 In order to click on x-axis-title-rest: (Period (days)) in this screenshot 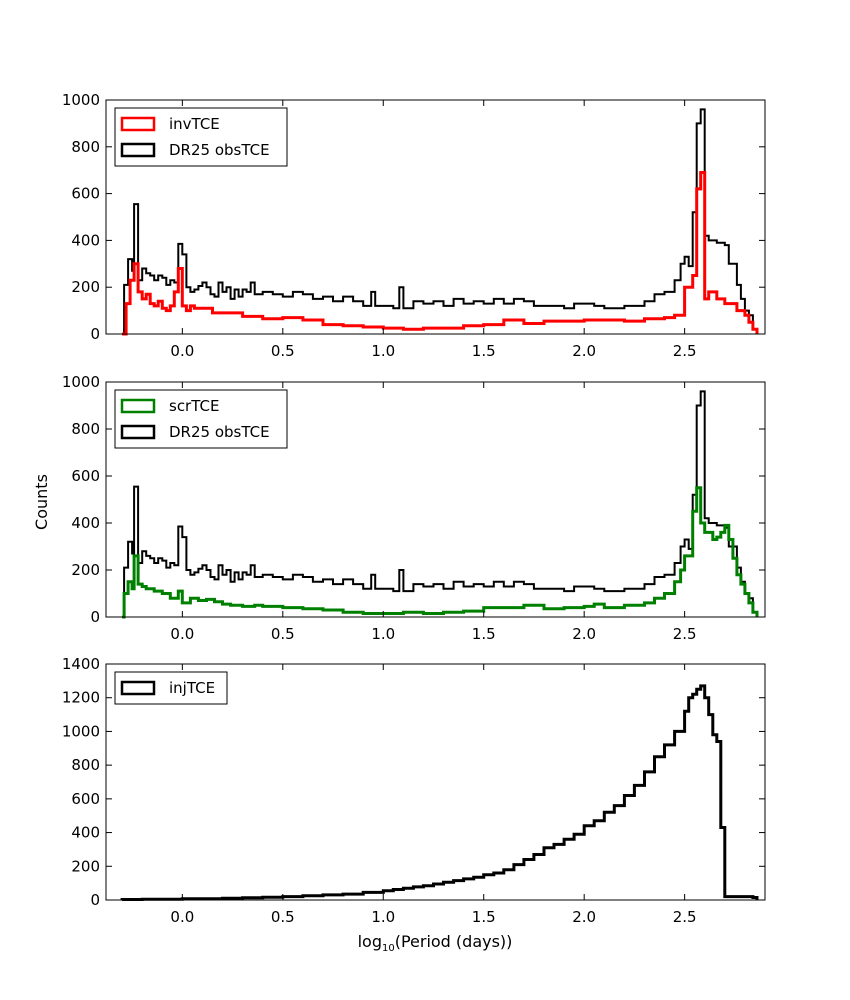, I will do `click(454, 941)`.